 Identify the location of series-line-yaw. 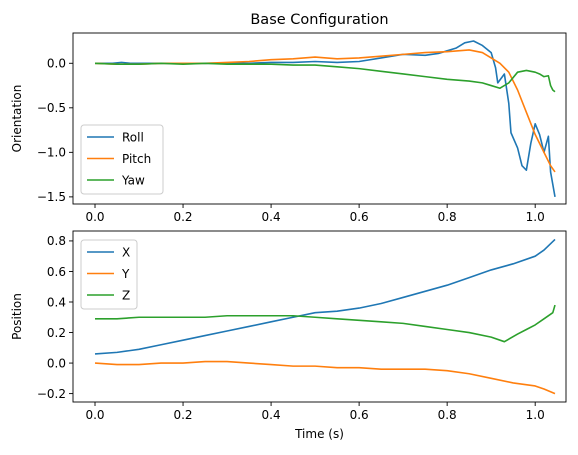
(325, 77).